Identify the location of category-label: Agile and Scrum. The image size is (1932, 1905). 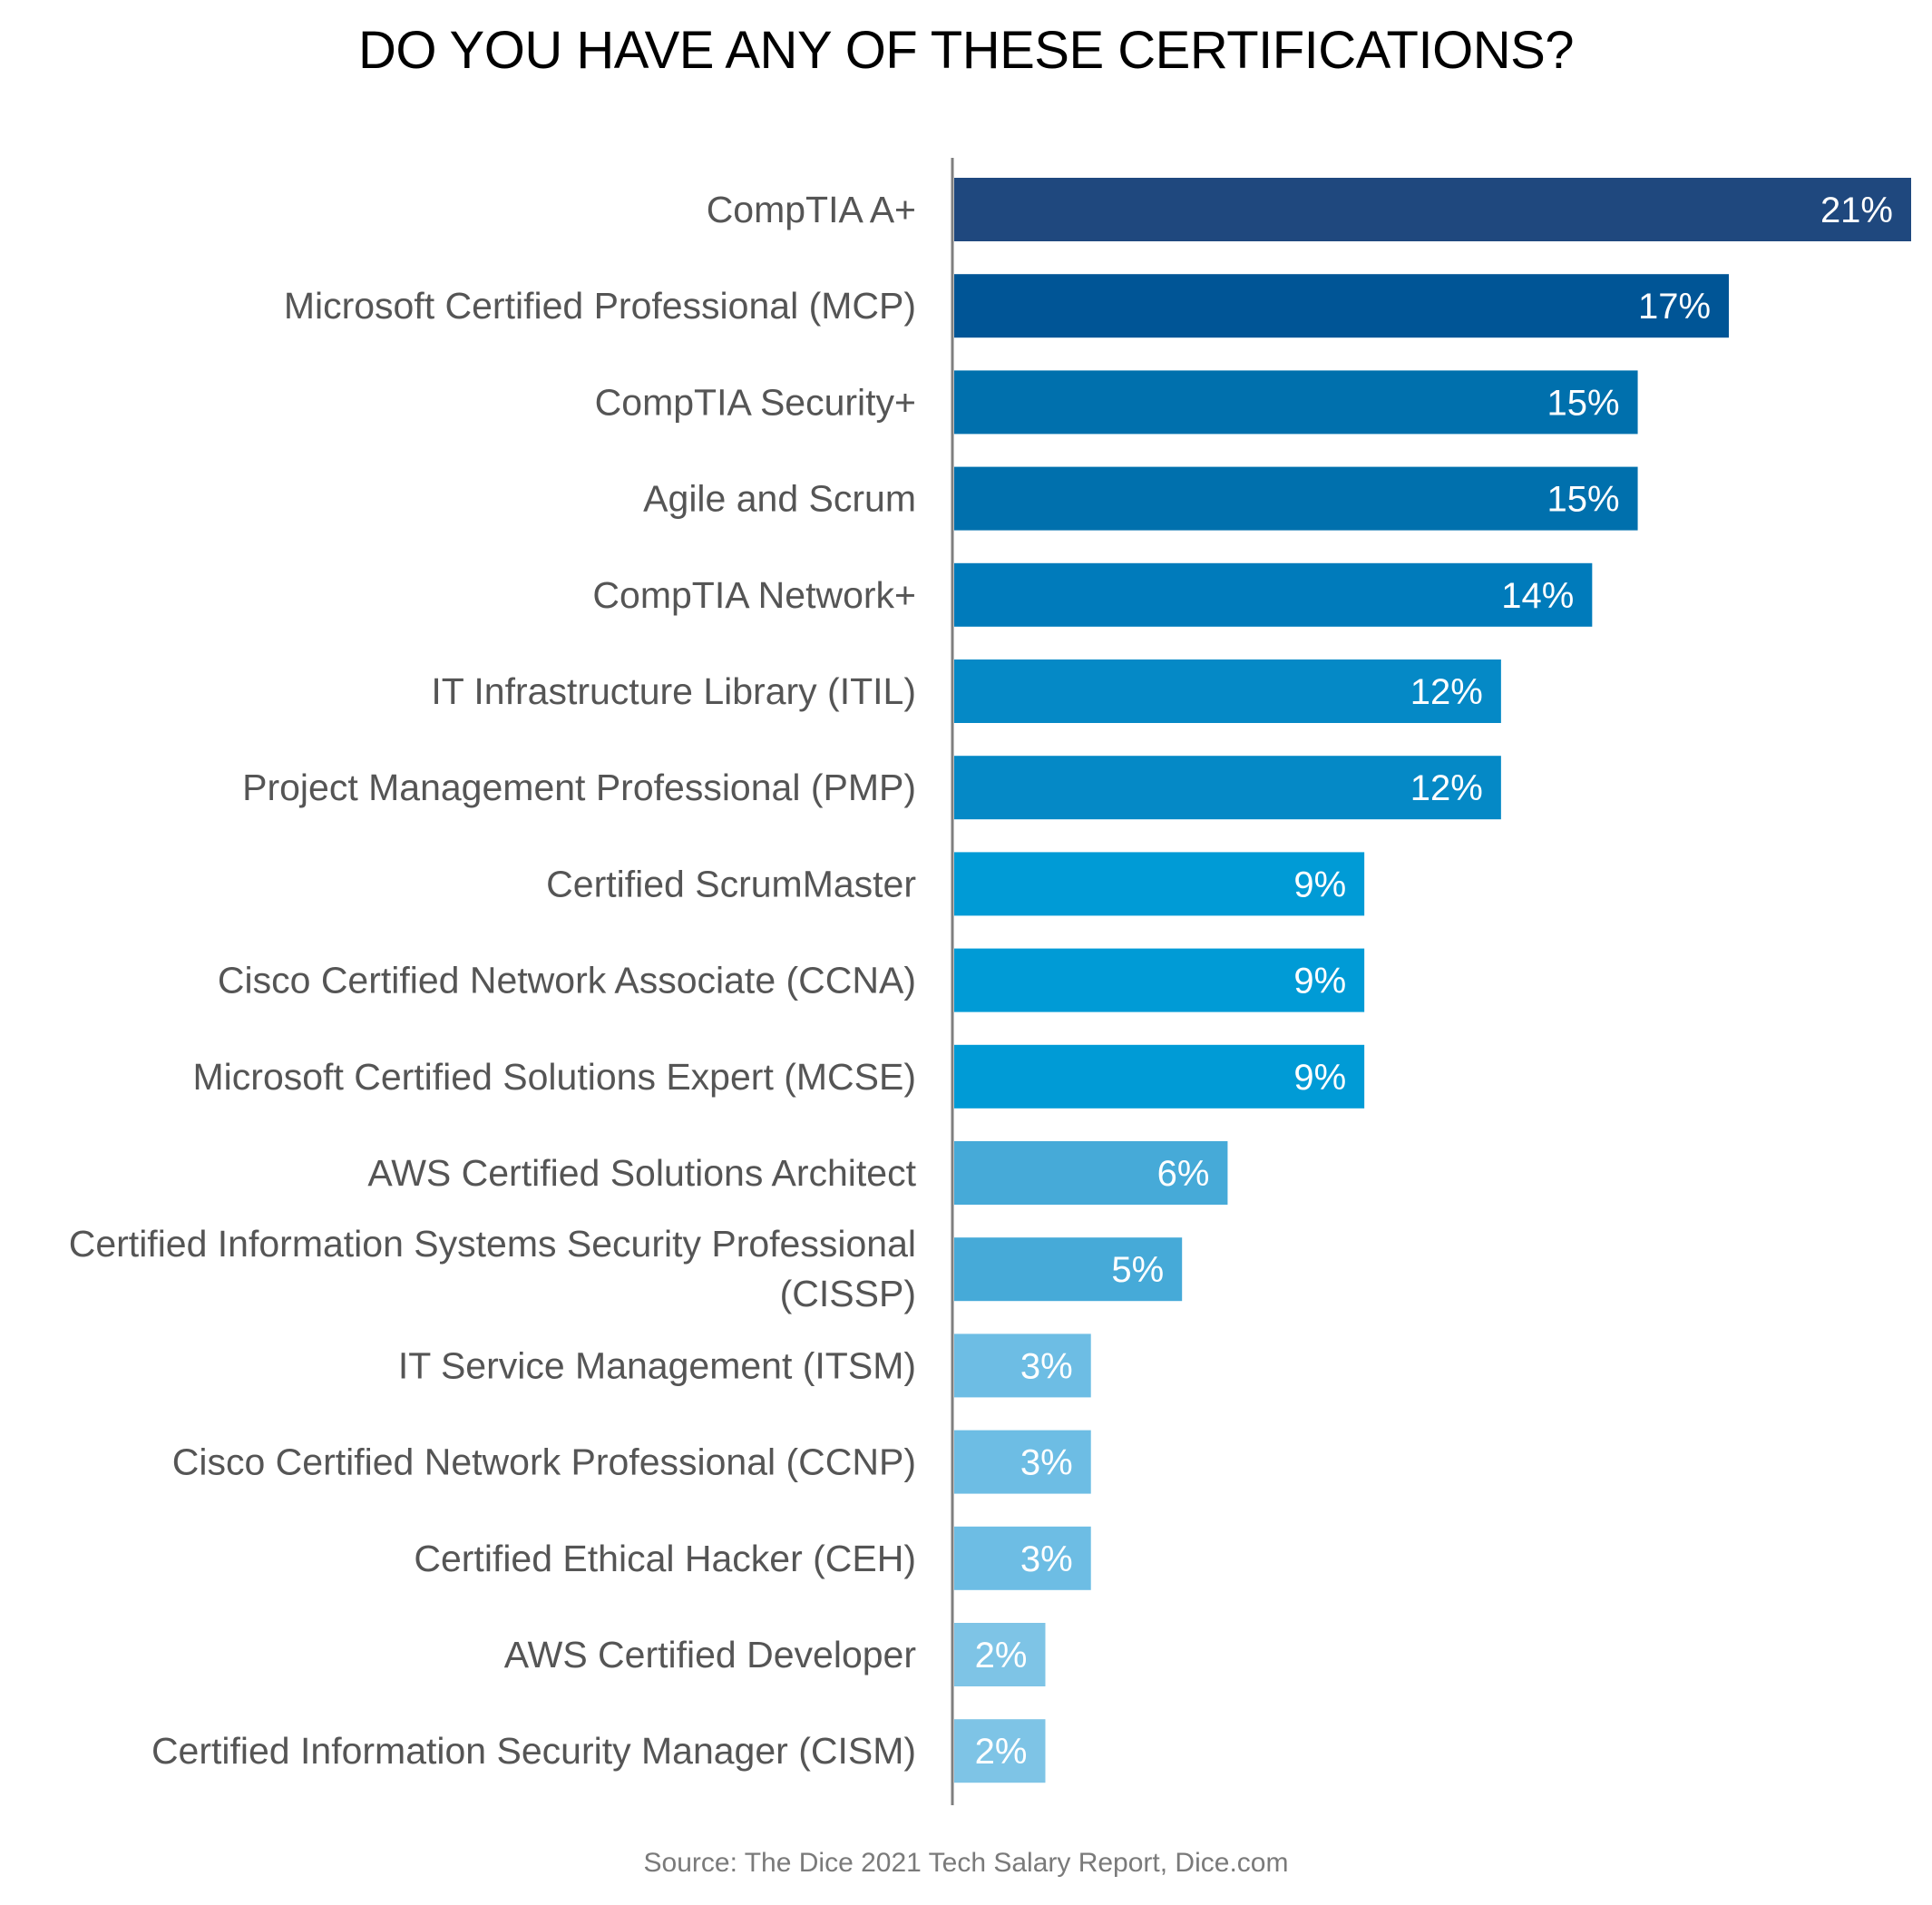
(779, 499).